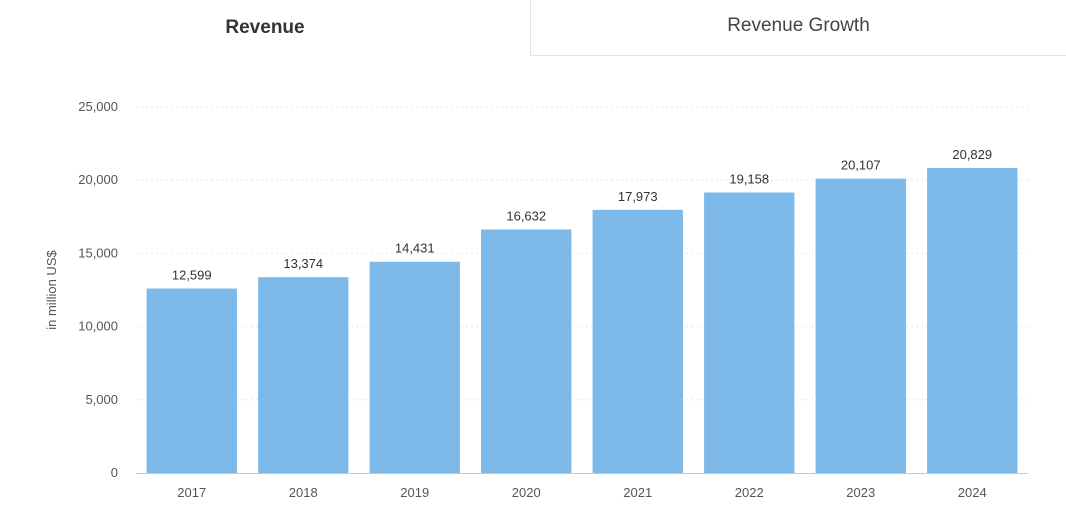 The image size is (1066, 509). What do you see at coordinates (637, 492) in the screenshot?
I see `x-tick-label: 2021` at bounding box center [637, 492].